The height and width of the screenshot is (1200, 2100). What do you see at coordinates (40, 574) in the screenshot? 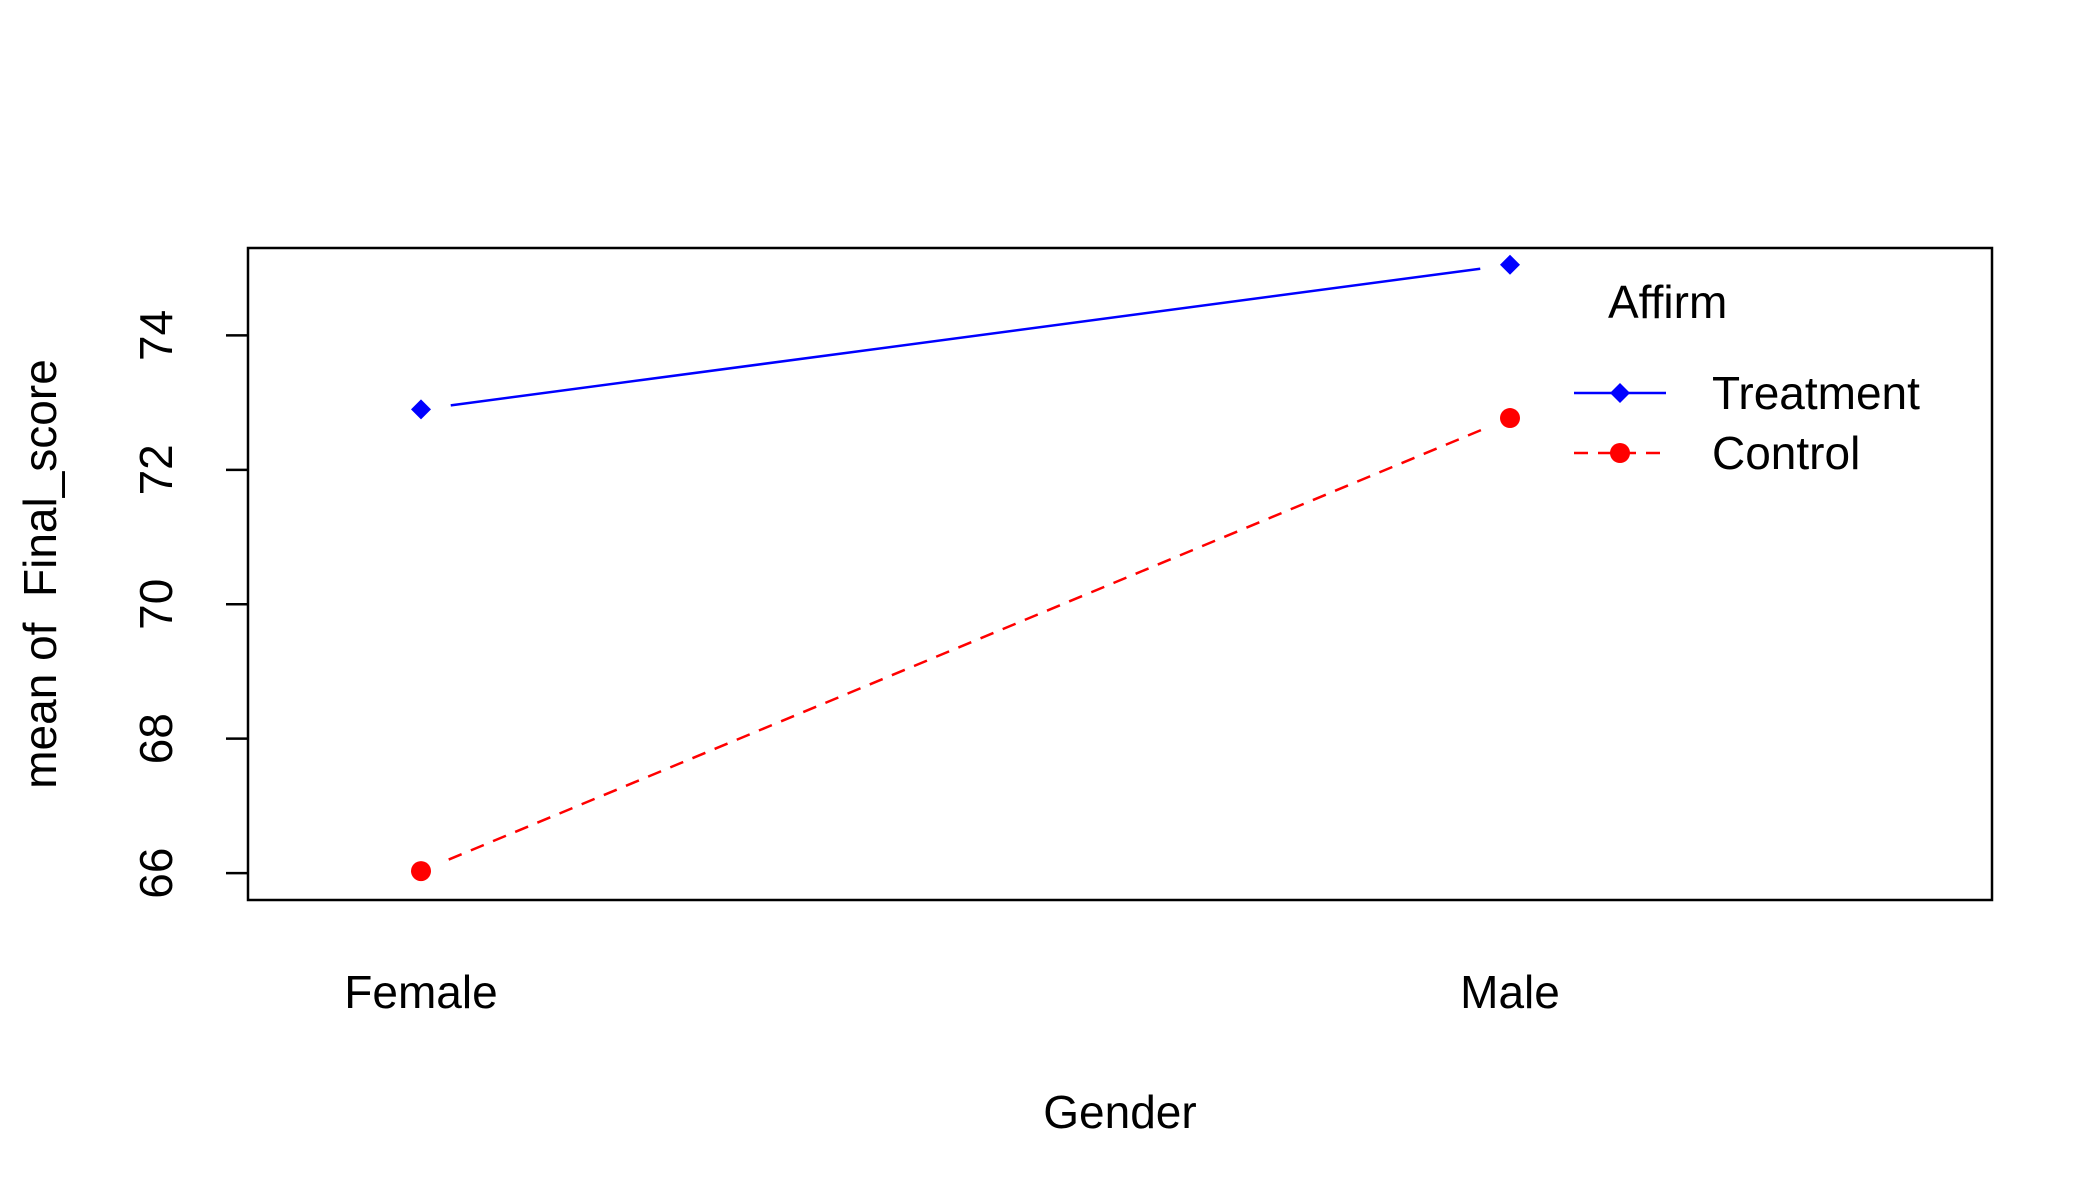
I see `y-axis-label: mean of Final_score` at bounding box center [40, 574].